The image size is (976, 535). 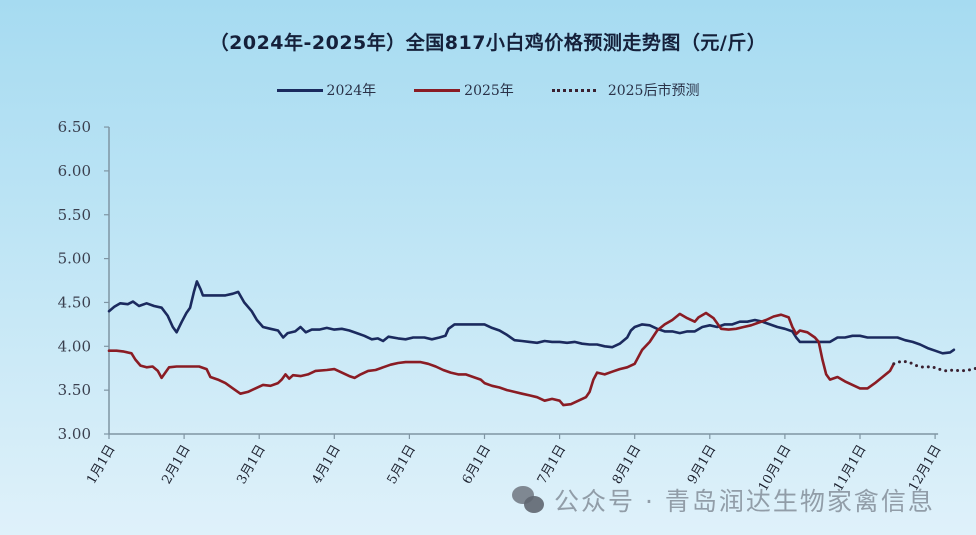 What do you see at coordinates (74, 127) in the screenshot?
I see `y-tick-label: 6.50` at bounding box center [74, 127].